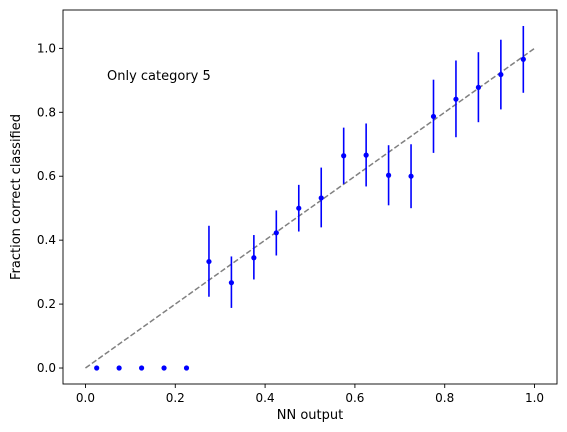 The width and height of the screenshot is (567, 432). I want to click on annotation-text: Only category 5, so click(159, 76).